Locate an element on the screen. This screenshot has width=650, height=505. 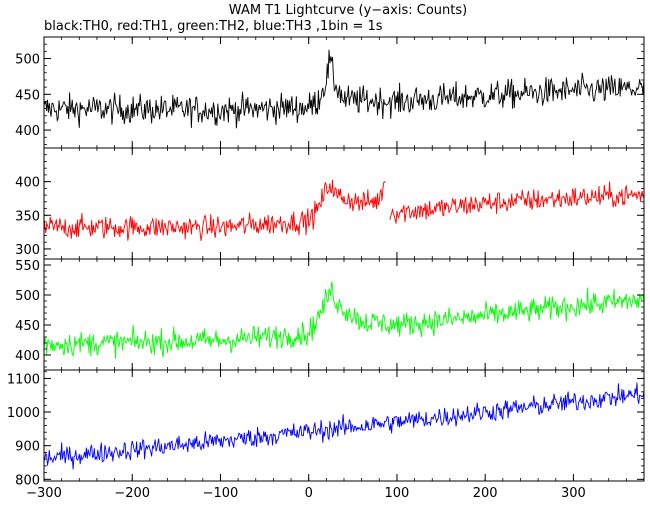
y-tick-label: 1100 is located at coordinates (23, 379).